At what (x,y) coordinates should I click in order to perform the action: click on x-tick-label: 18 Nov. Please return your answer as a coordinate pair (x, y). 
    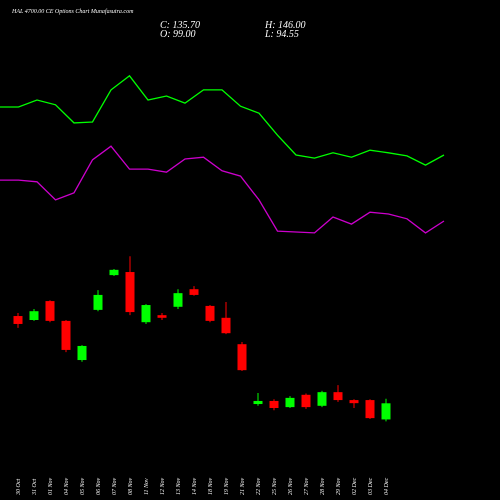
    Looking at the image, I should click on (211, 486).